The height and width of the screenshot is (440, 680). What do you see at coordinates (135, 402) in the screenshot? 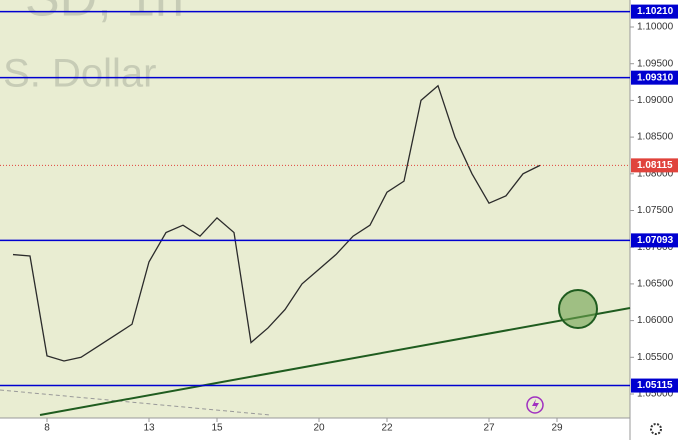
I see `trend-line-dashed` at bounding box center [135, 402].